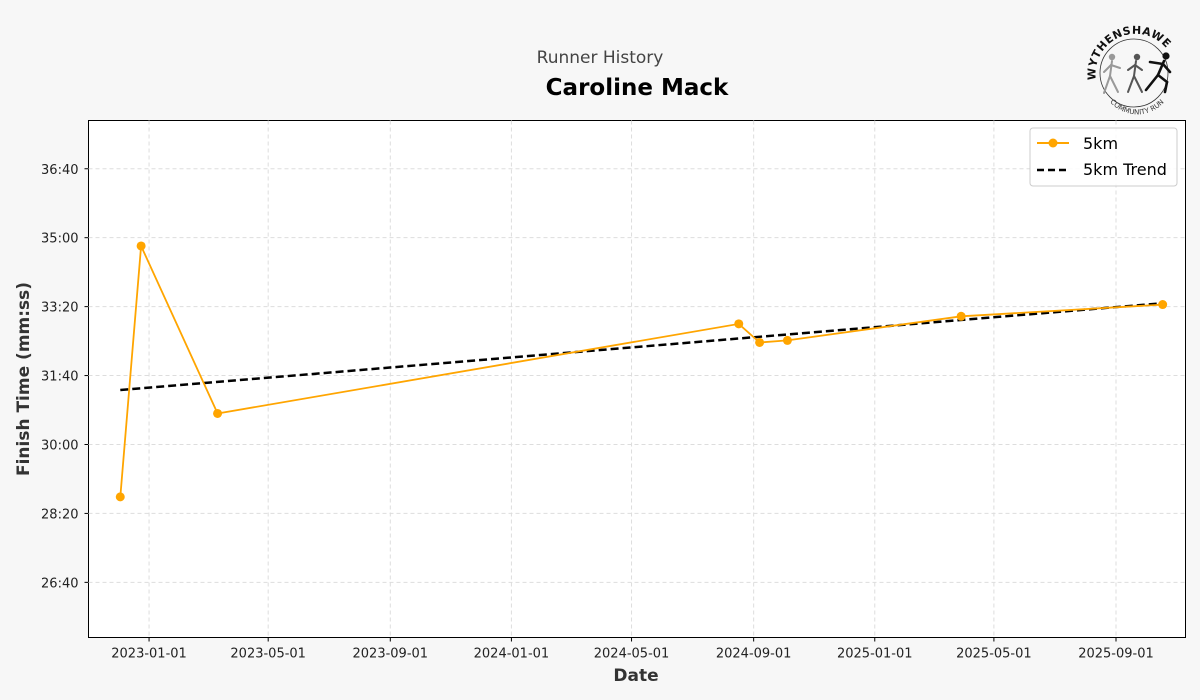 This screenshot has width=1200, height=700. I want to click on x-tick-label: 2023-05-01, so click(268, 654).